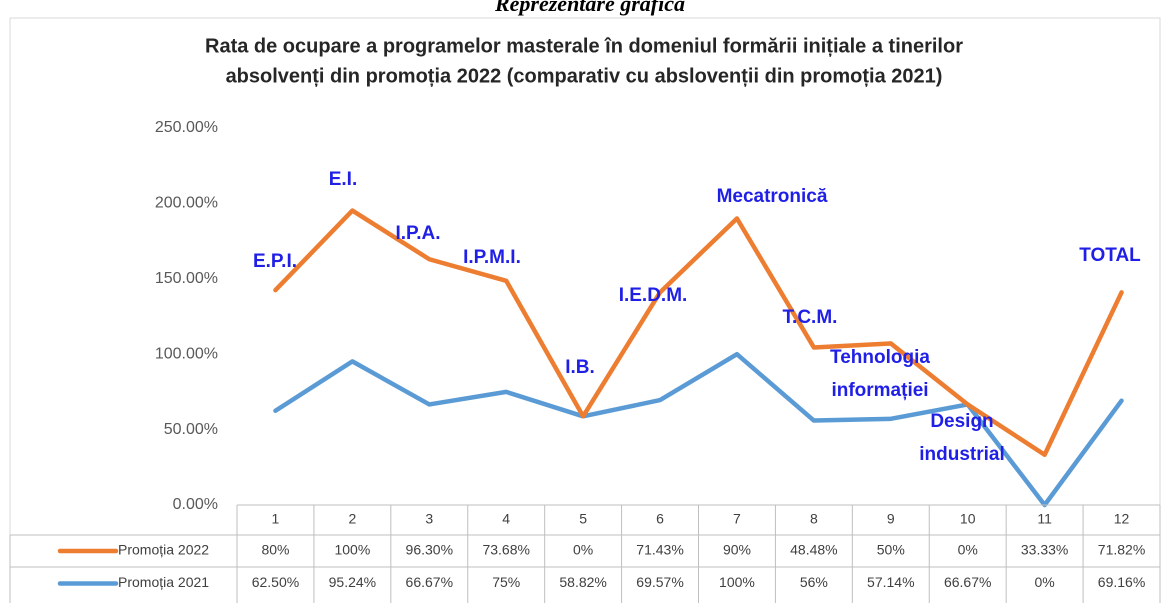 Image resolution: width=1168 pixels, height=608 pixels. What do you see at coordinates (891, 550) in the screenshot?
I see `data-label: 50%` at bounding box center [891, 550].